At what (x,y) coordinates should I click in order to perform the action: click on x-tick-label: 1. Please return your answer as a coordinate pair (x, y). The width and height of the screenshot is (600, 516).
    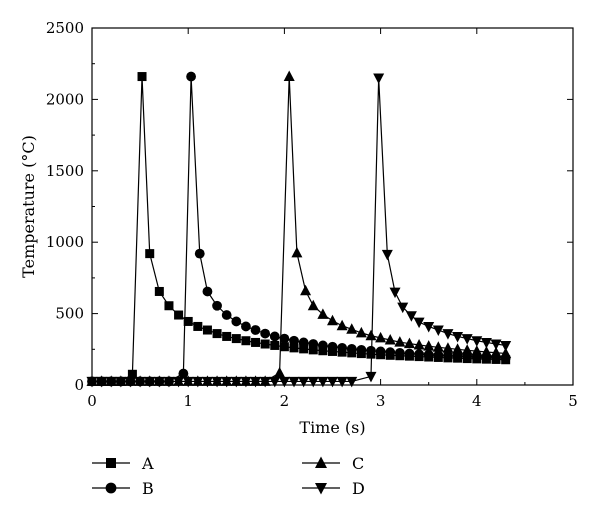
    Looking at the image, I should click on (188, 401).